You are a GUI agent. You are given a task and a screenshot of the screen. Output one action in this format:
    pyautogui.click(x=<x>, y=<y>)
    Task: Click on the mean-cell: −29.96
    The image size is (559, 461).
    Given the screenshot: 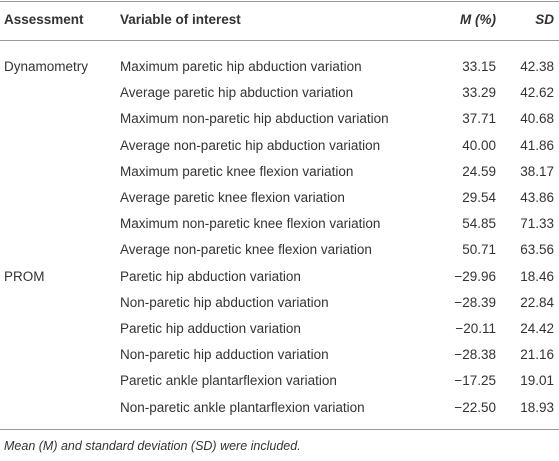 What is the action you would take?
    pyautogui.click(x=475, y=276)
    